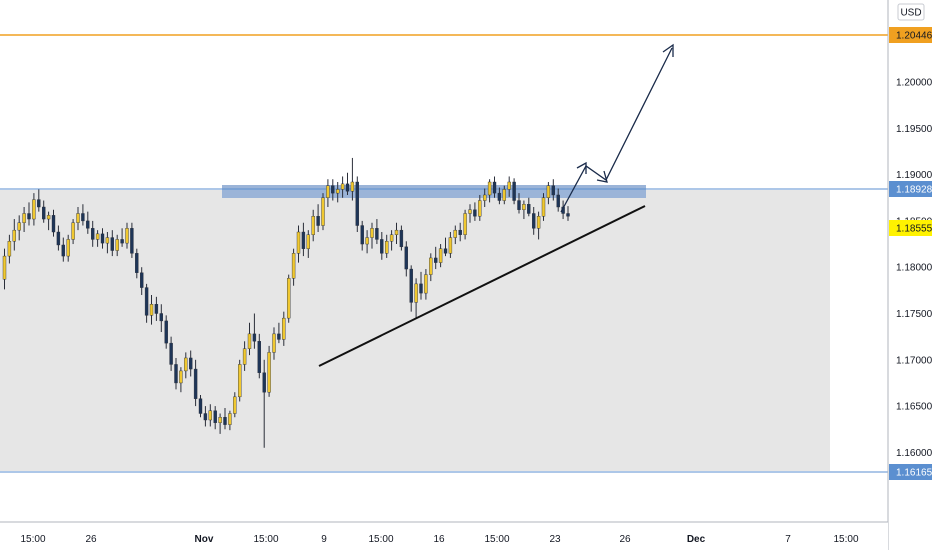 The height and width of the screenshot is (550, 932). I want to click on arrowhead-target, so click(668, 50).